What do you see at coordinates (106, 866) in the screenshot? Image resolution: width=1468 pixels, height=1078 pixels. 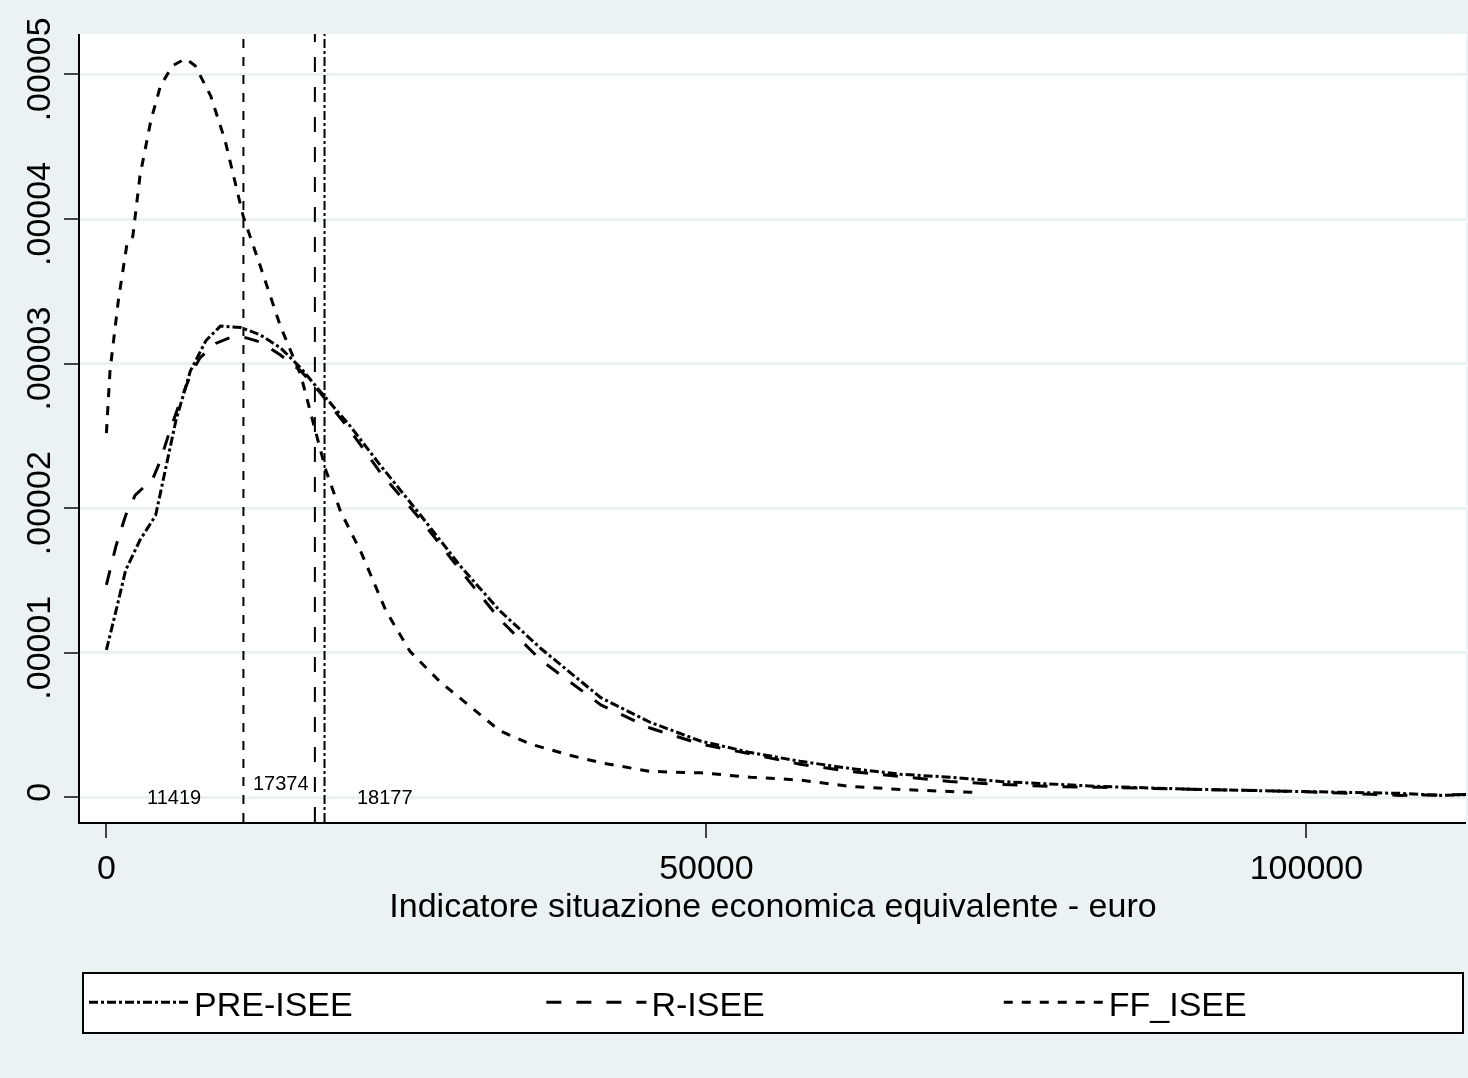 I see `x-tick-label: 0` at bounding box center [106, 866].